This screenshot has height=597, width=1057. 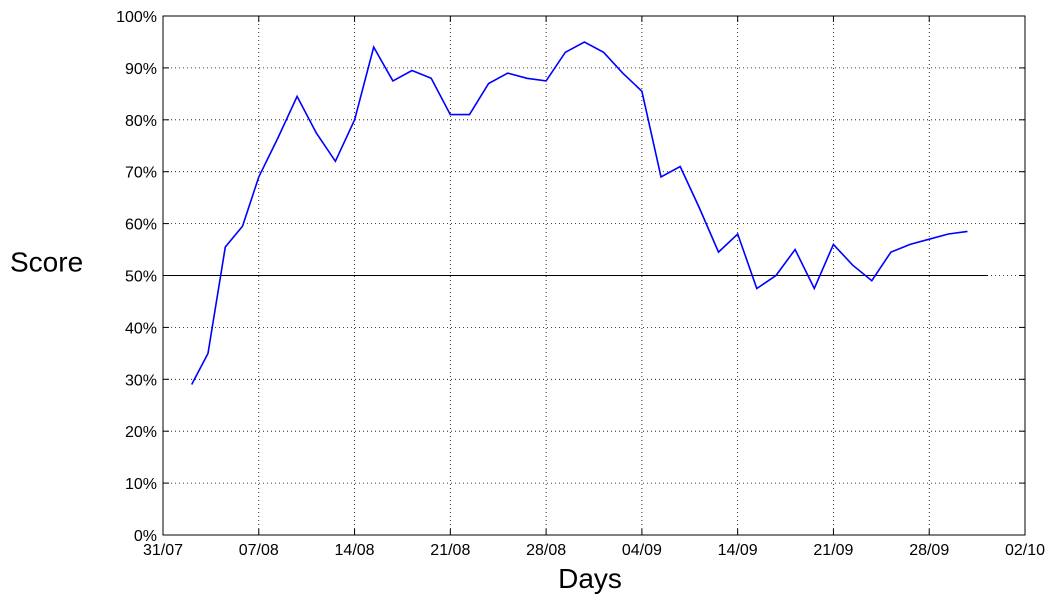 What do you see at coordinates (141, 173) in the screenshot?
I see `y-tick-label: 70%` at bounding box center [141, 173].